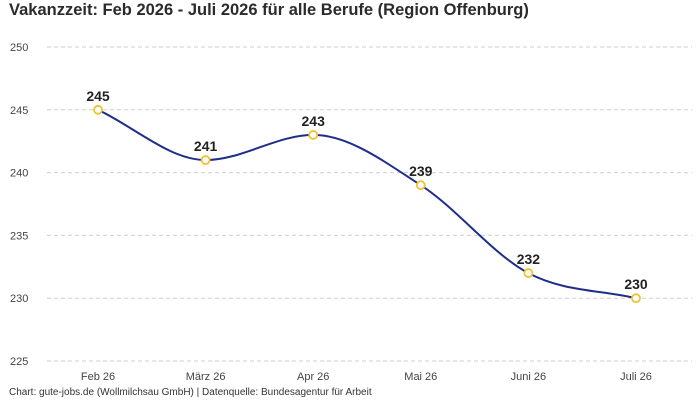  I want to click on data-label-2: 243, so click(314, 121).